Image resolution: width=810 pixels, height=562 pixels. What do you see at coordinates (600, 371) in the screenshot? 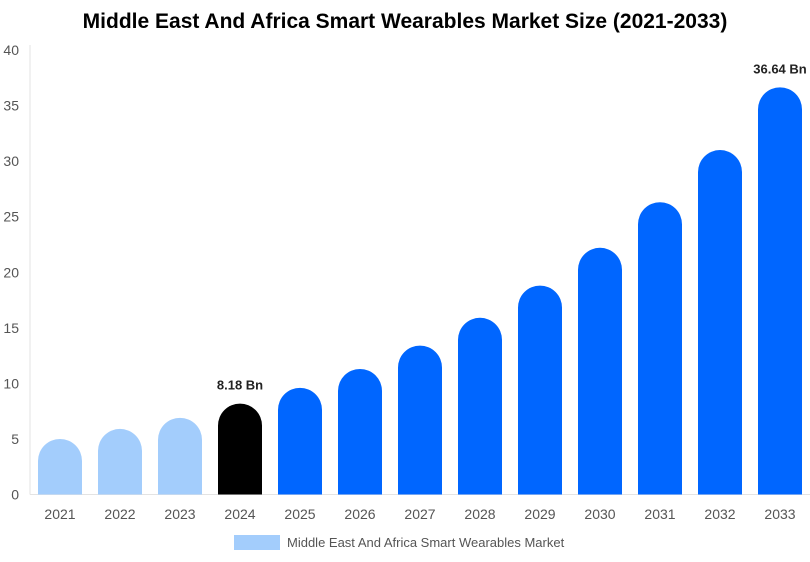
I see `bar-2030` at bounding box center [600, 371].